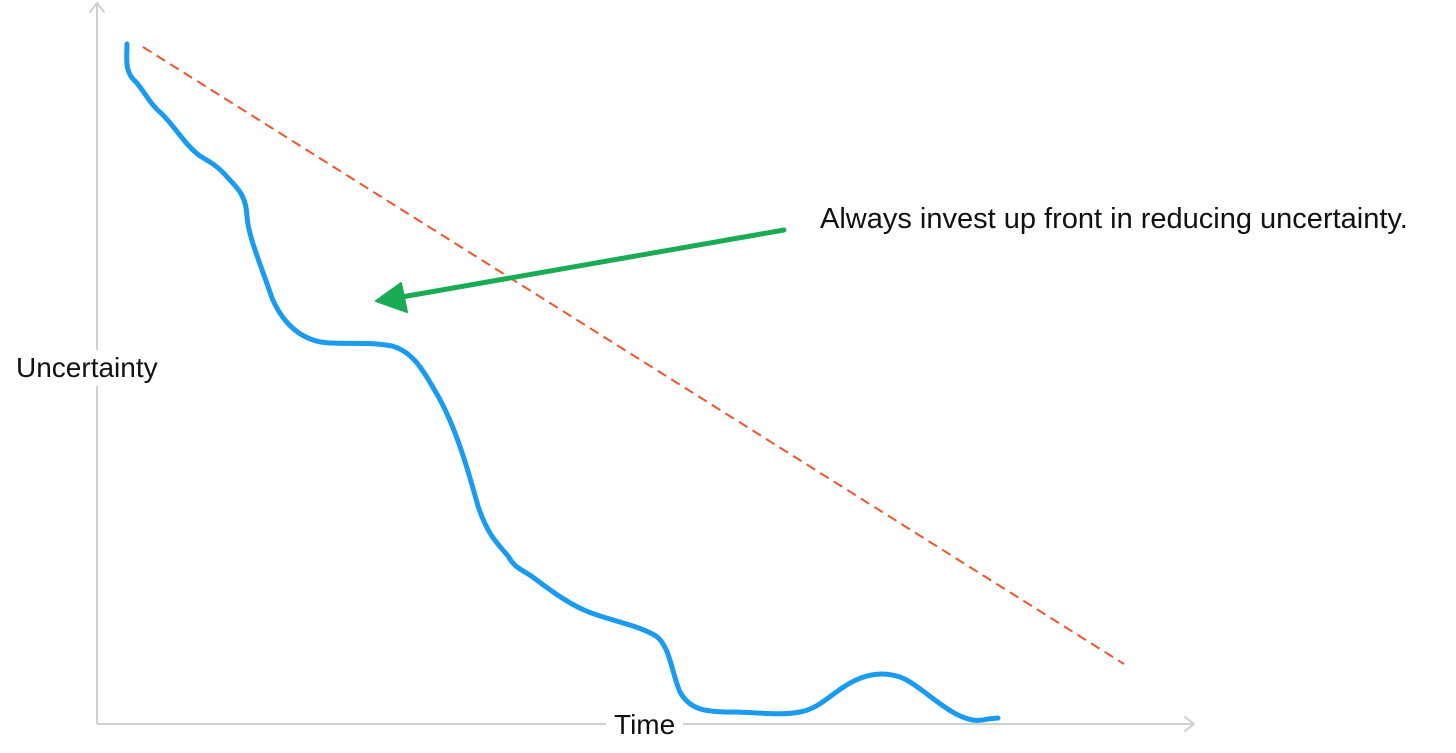 The height and width of the screenshot is (753, 1456). Describe the element at coordinates (97, 7) in the screenshot. I see `y-axis-arrowhead` at that location.